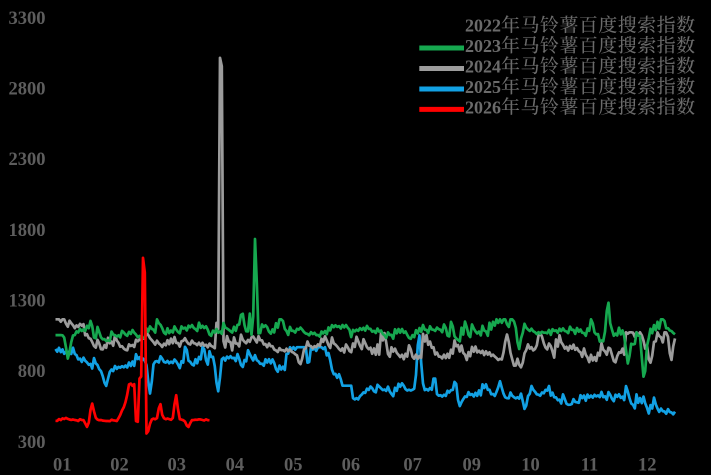 Image resolution: width=711 pixels, height=475 pixels. What do you see at coordinates (32, 443) in the screenshot?
I see `svg-text: 300` at bounding box center [32, 443].